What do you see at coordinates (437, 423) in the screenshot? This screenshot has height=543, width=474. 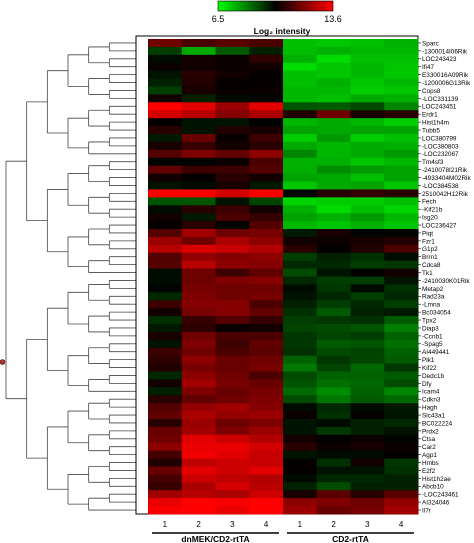 I see `row-label: BC022224` at bounding box center [437, 423].